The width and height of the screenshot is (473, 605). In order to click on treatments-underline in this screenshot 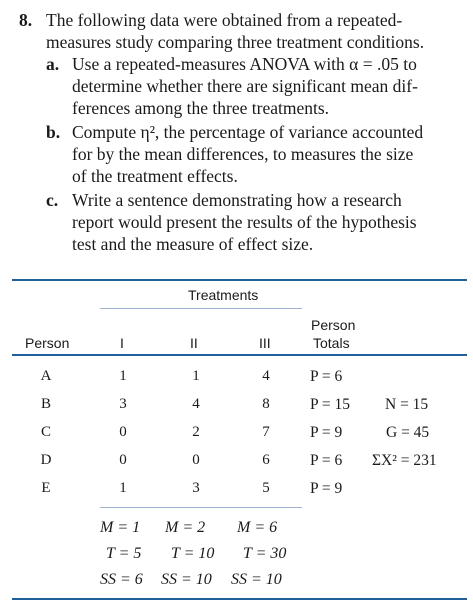, I will do `click(201, 308)`.